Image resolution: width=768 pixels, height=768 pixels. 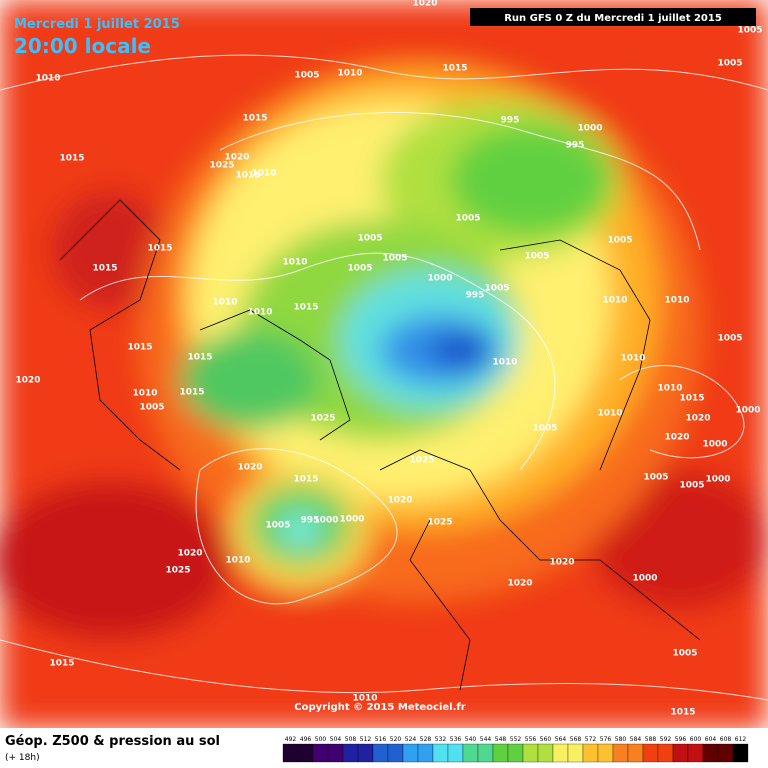 I want to click on colorbar-label: 492, so click(x=291, y=739).